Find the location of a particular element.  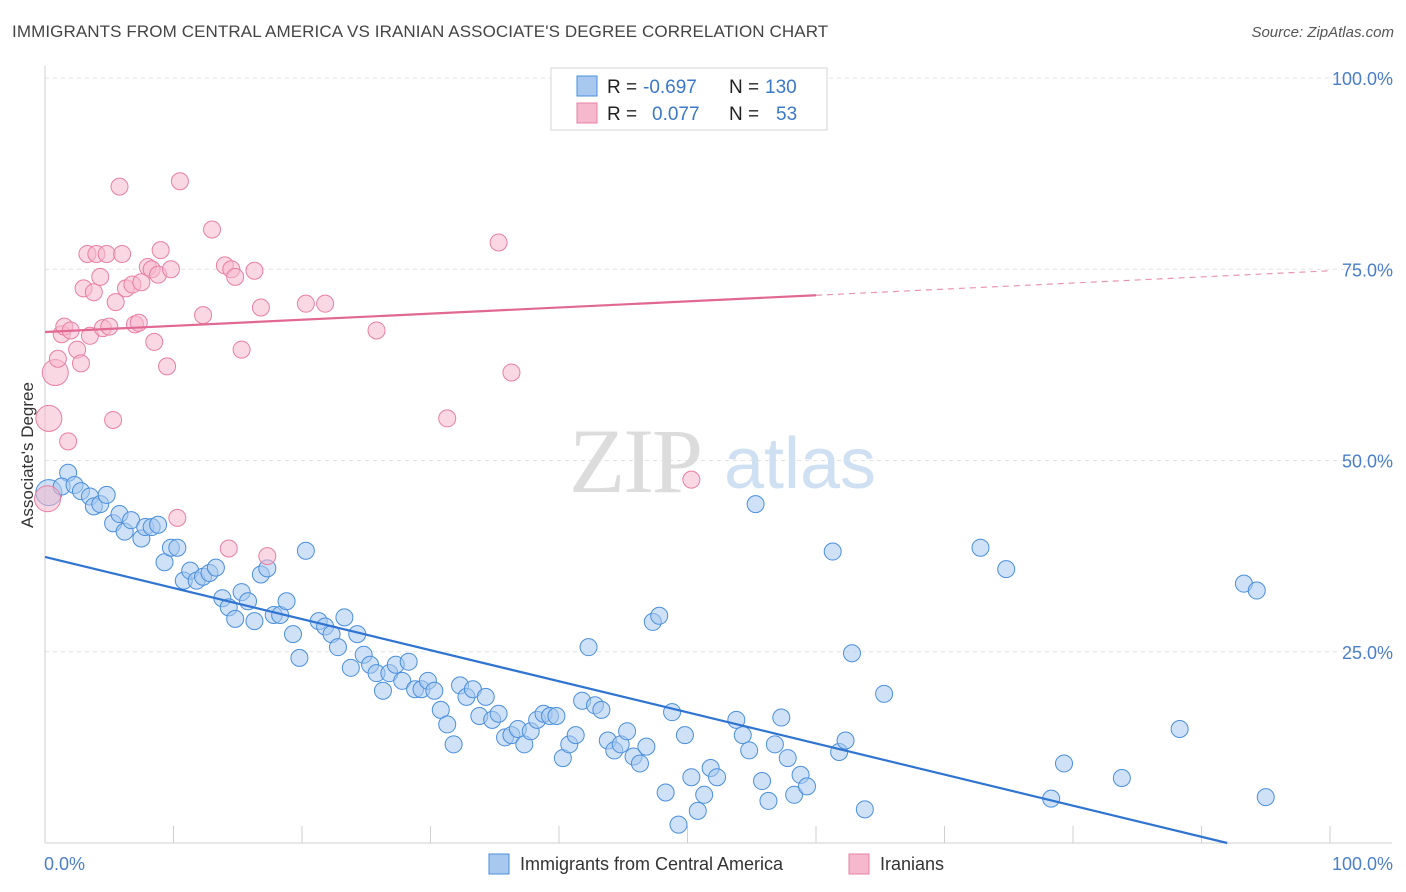

legend-r-value-blue: -0.697 is located at coordinates (670, 87).